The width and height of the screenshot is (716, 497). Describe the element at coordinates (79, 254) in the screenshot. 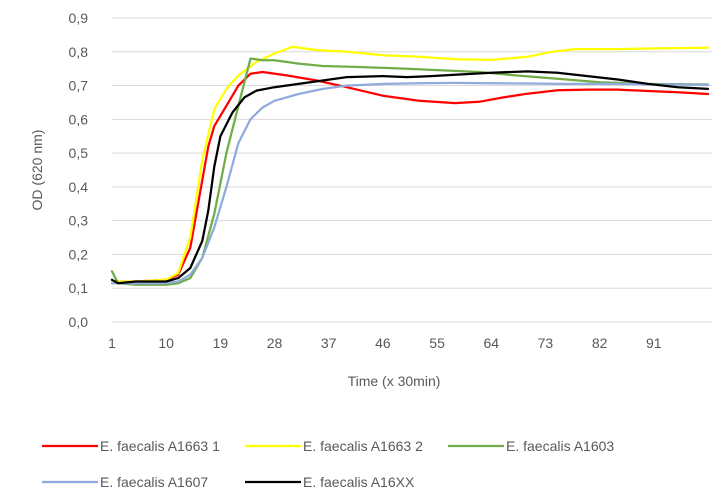

I see `y-tick-label: 0,2` at that location.